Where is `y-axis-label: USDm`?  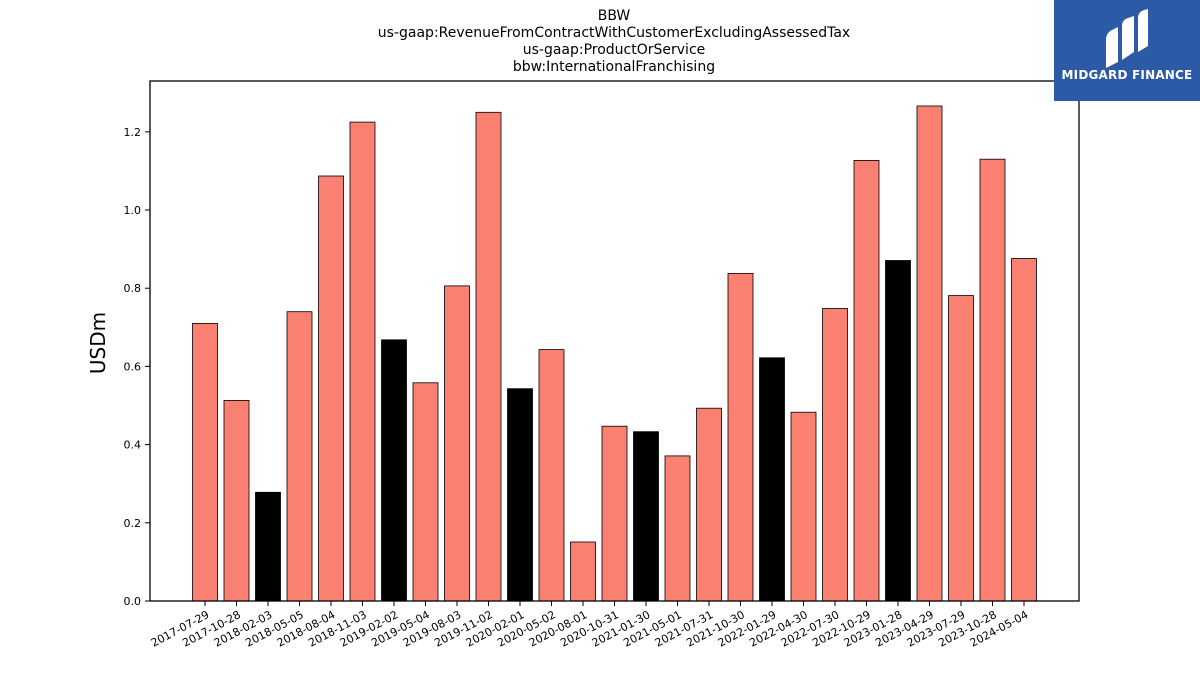 y-axis-label: USDm is located at coordinates (98, 343).